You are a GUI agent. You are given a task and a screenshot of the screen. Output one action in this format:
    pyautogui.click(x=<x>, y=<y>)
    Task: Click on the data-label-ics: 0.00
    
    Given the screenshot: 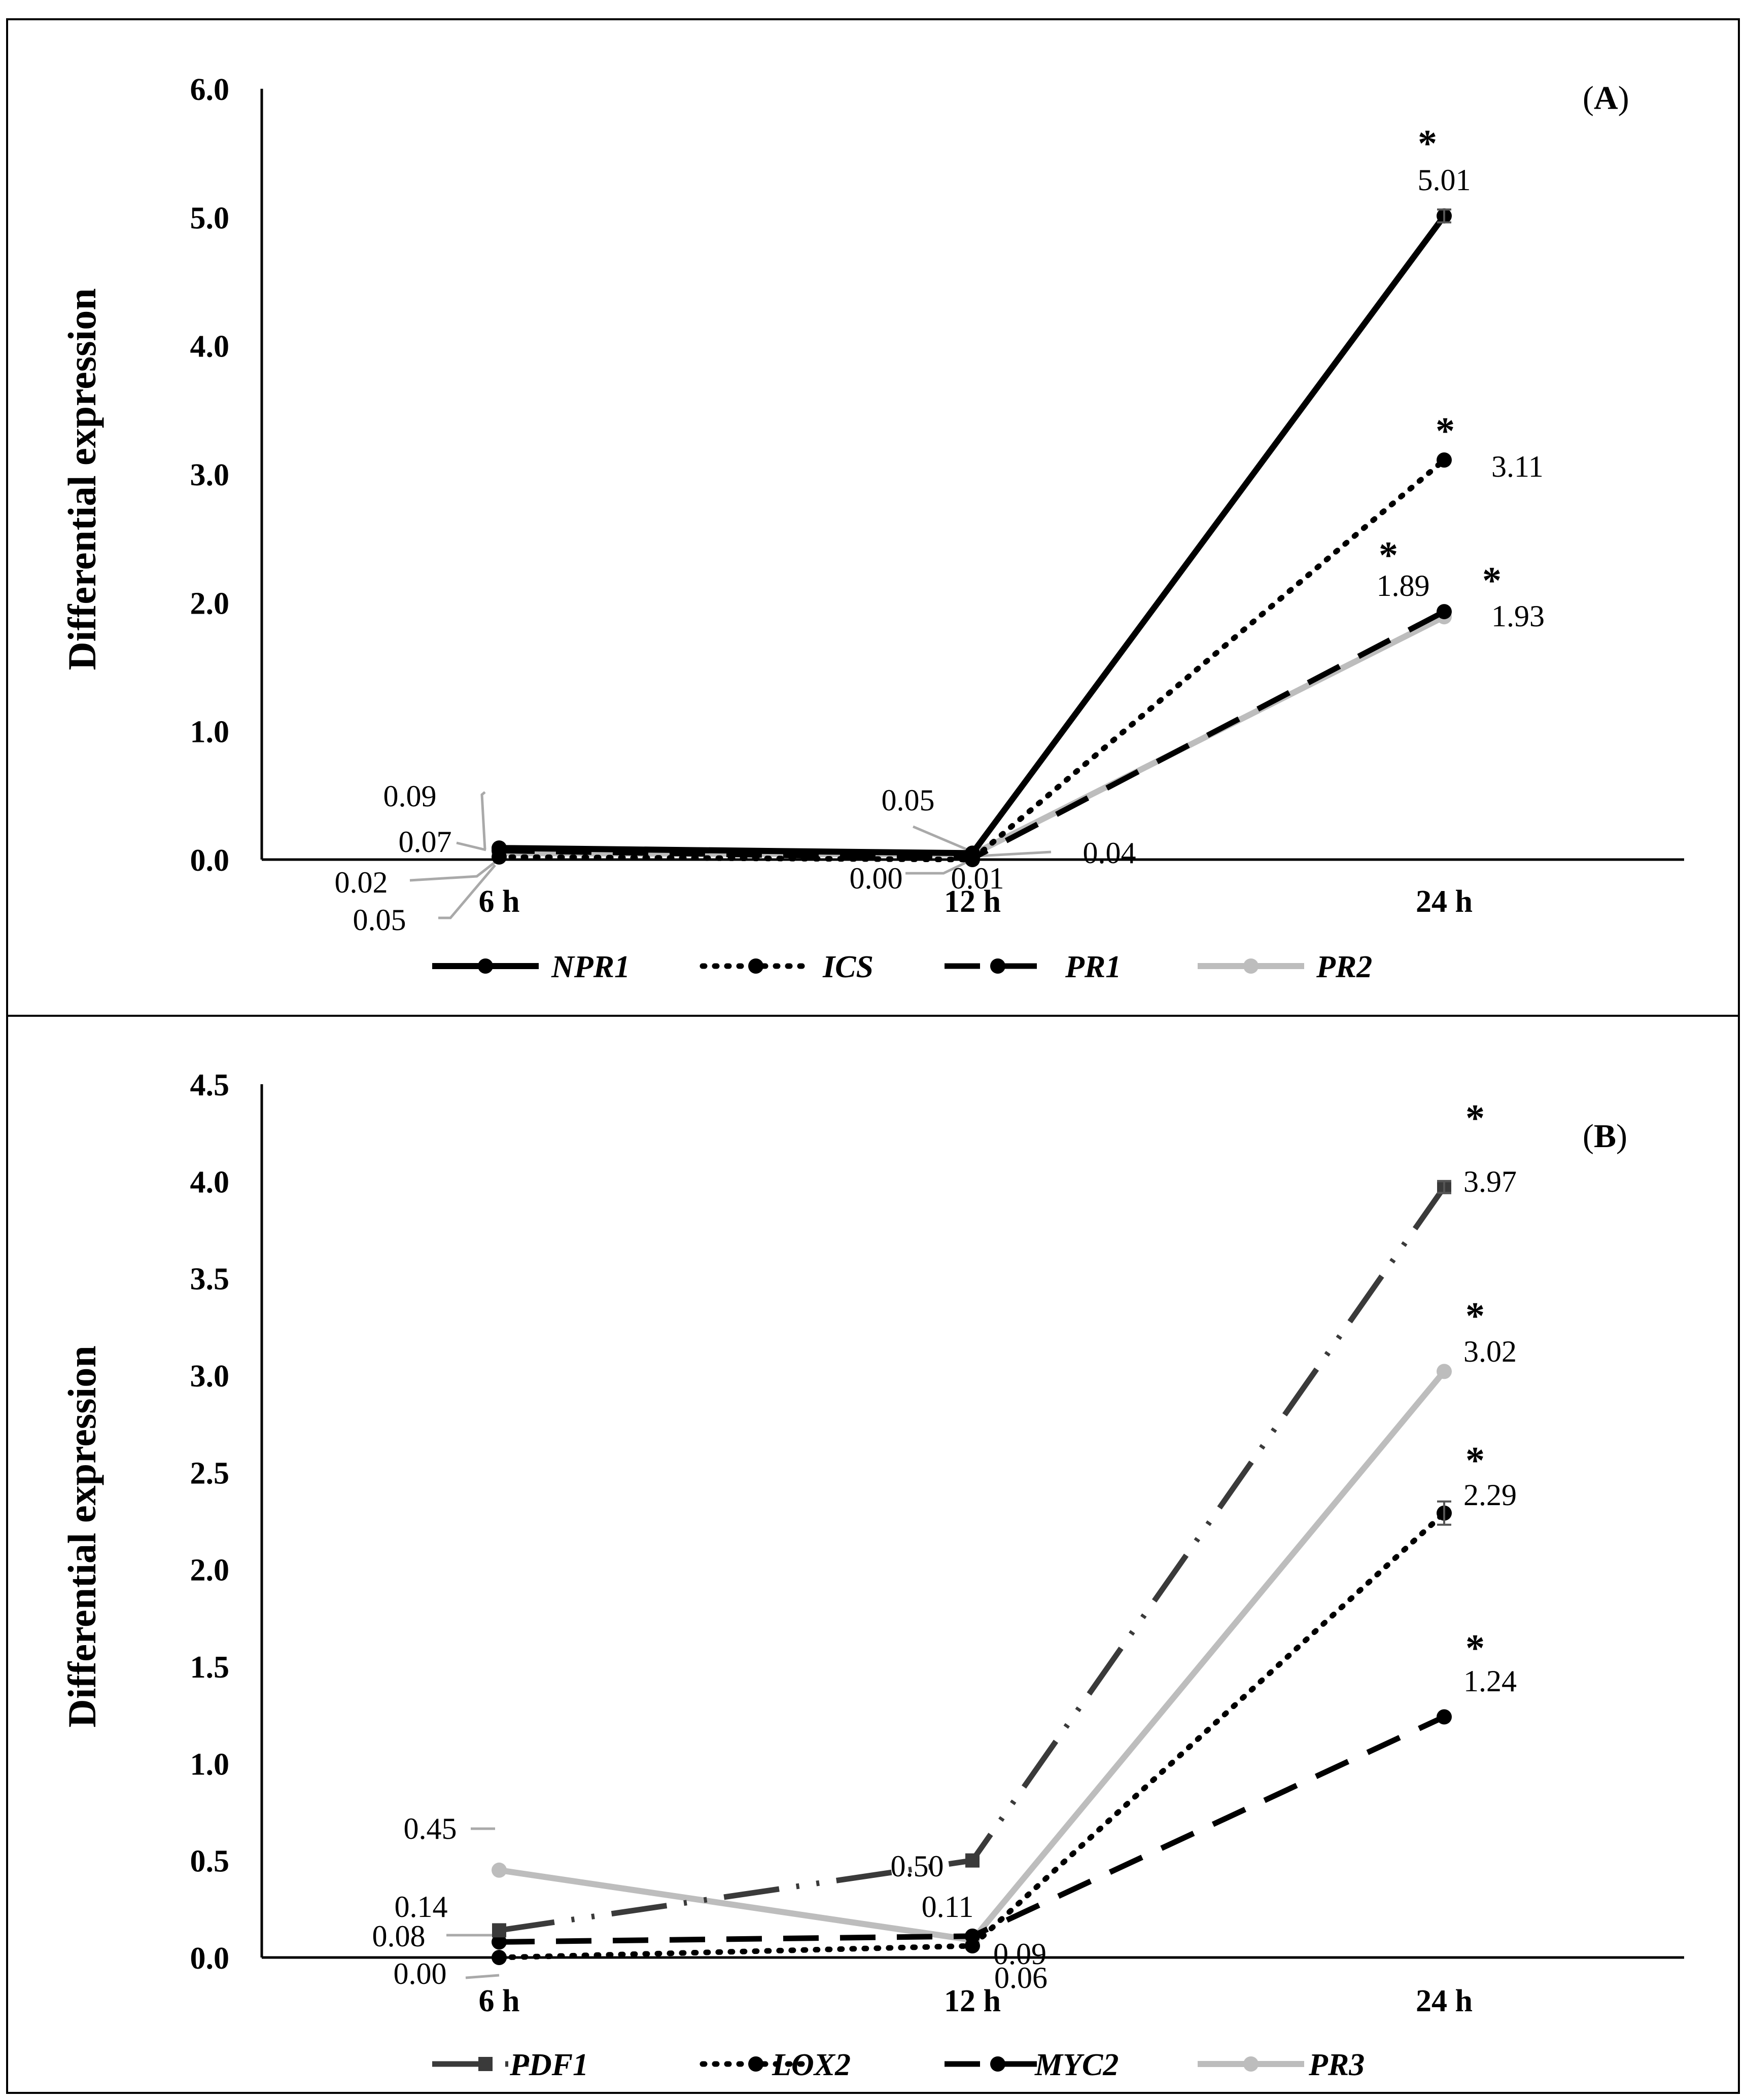 What is the action you would take?
    pyautogui.click(x=876, y=878)
    